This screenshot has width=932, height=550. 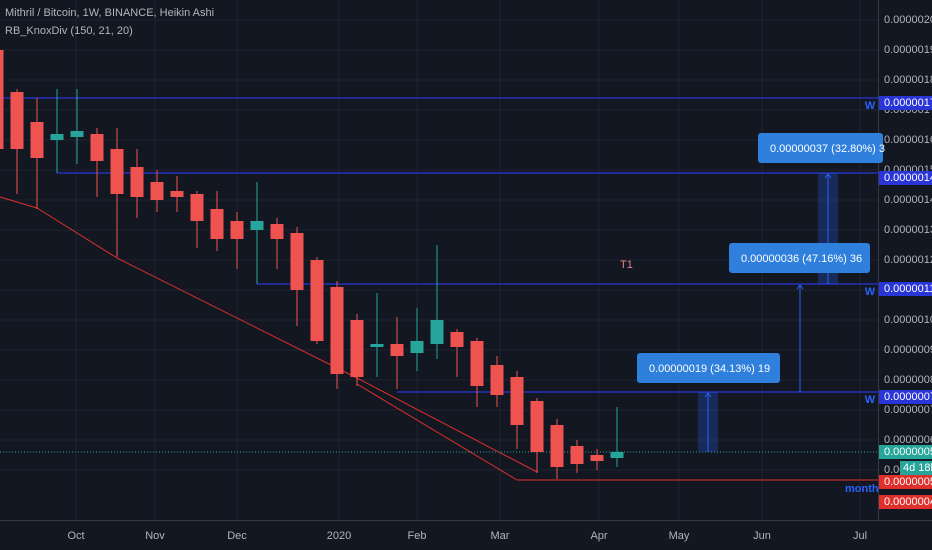 What do you see at coordinates (908, 440) in the screenshot?
I see `y-tick-label: 0.00000060` at bounding box center [908, 440].